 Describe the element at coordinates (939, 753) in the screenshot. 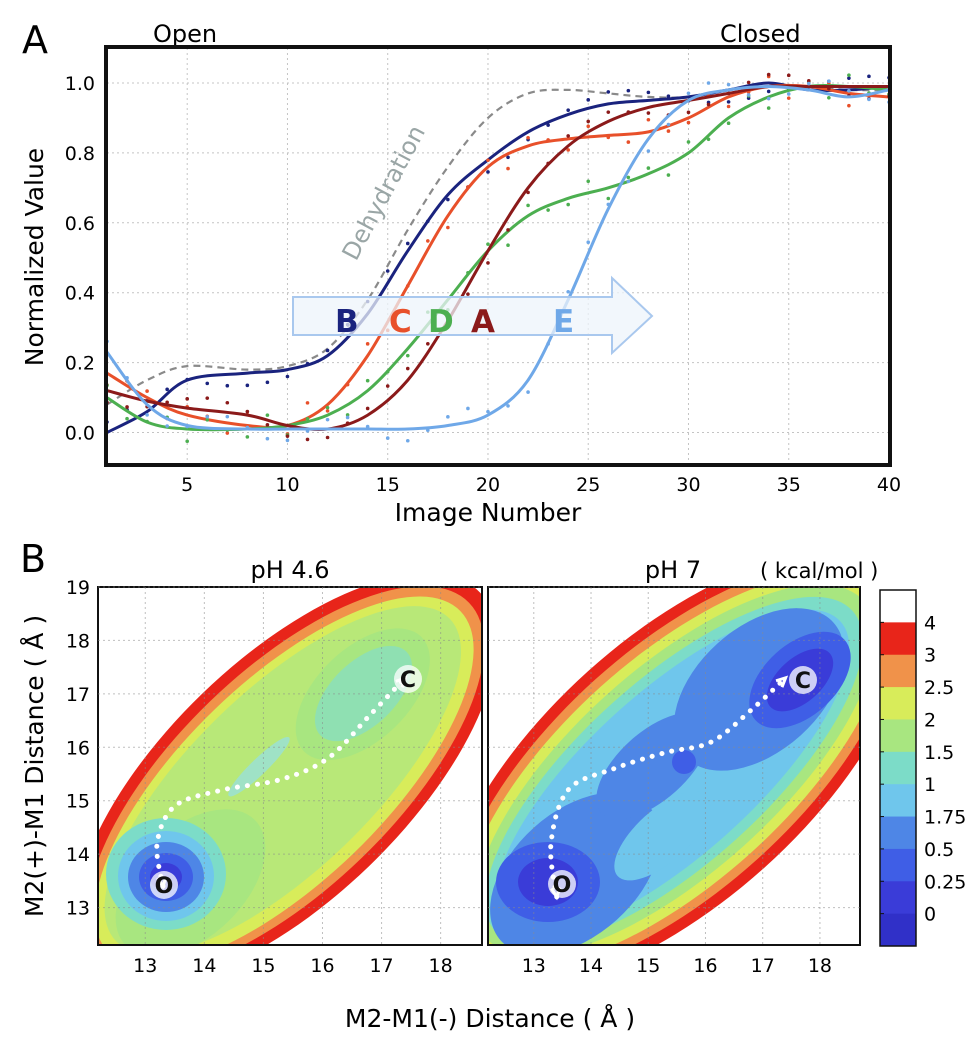

I see `colorbar-tick-label: 1.5` at that location.